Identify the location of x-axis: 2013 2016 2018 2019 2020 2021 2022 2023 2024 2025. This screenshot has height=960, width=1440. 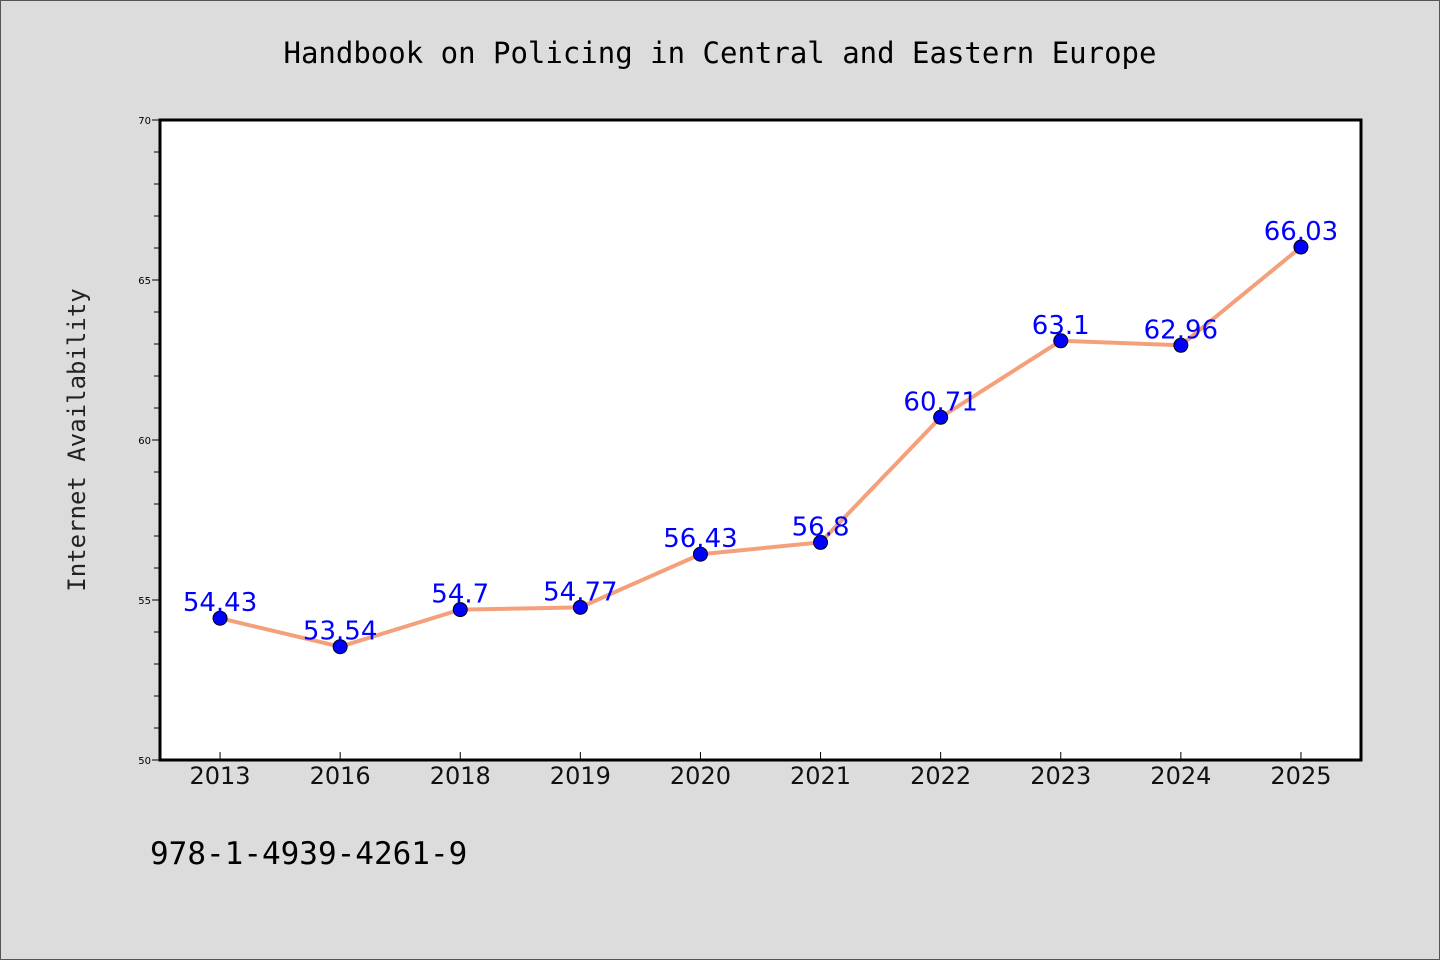
(760, 771).